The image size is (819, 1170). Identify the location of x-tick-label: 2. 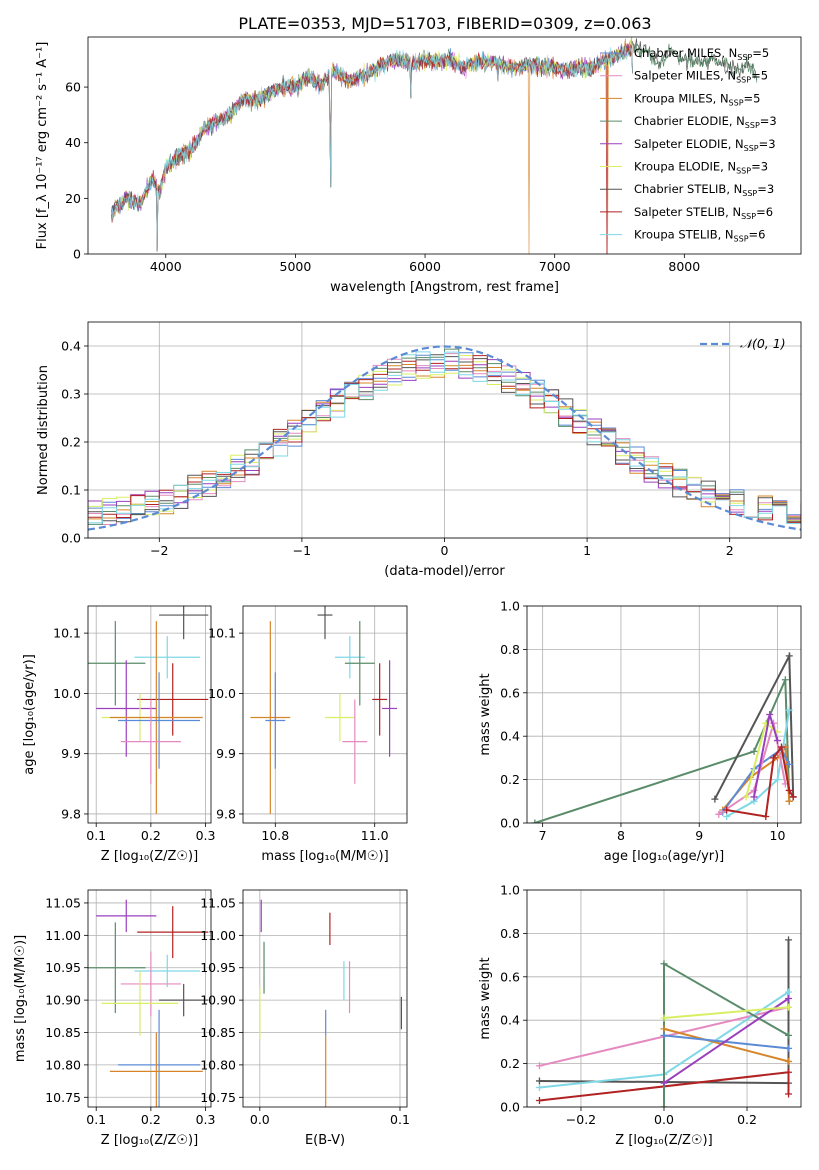
(730, 550).